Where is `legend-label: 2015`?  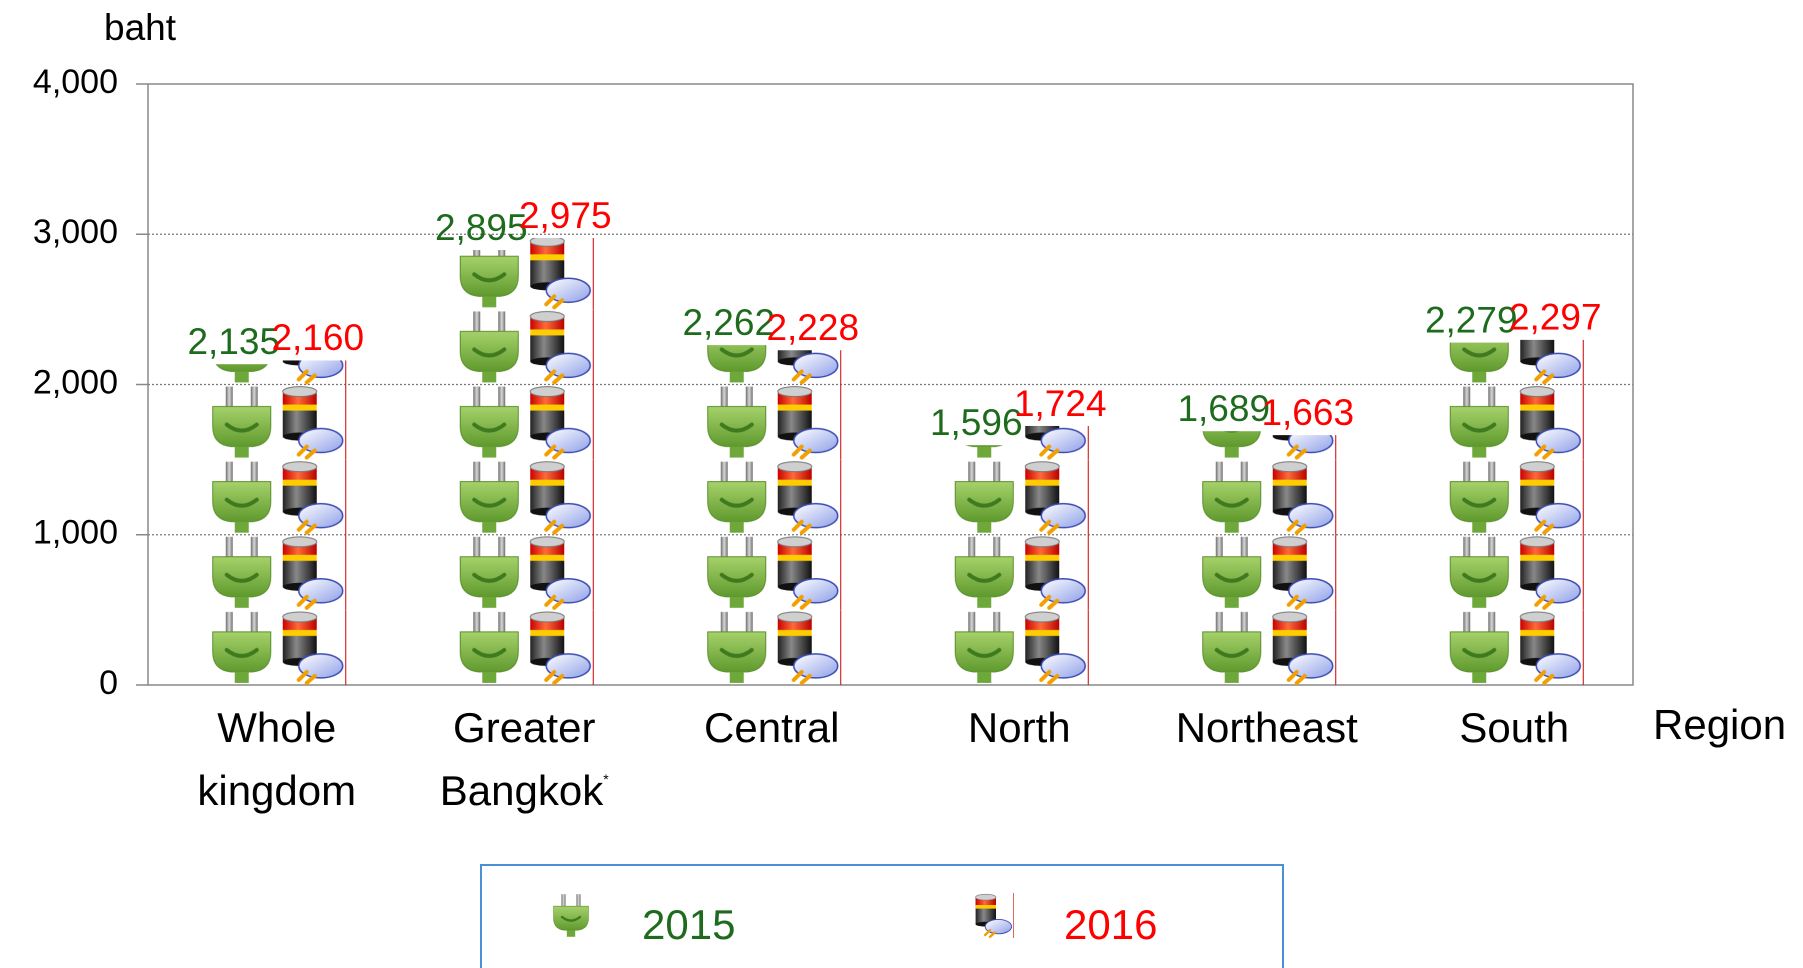
legend-label: 2015 is located at coordinates (688, 924).